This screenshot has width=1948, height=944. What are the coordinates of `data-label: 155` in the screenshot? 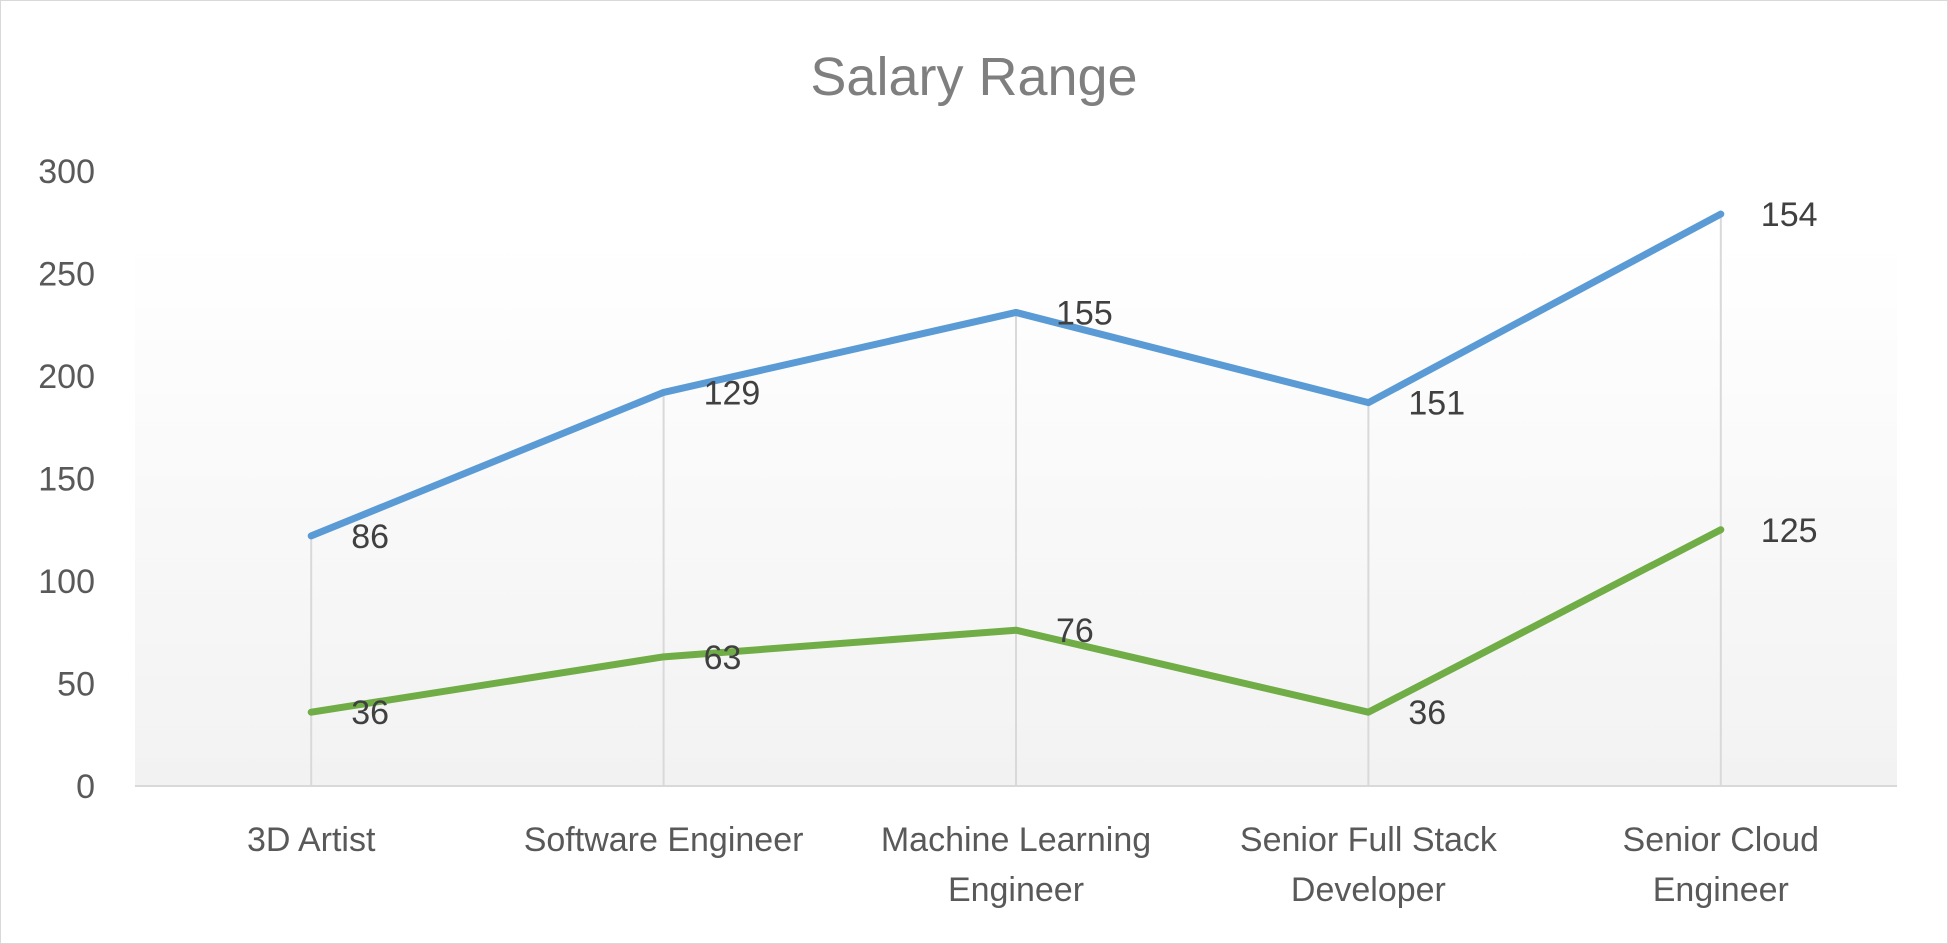 It's located at (1084, 313).